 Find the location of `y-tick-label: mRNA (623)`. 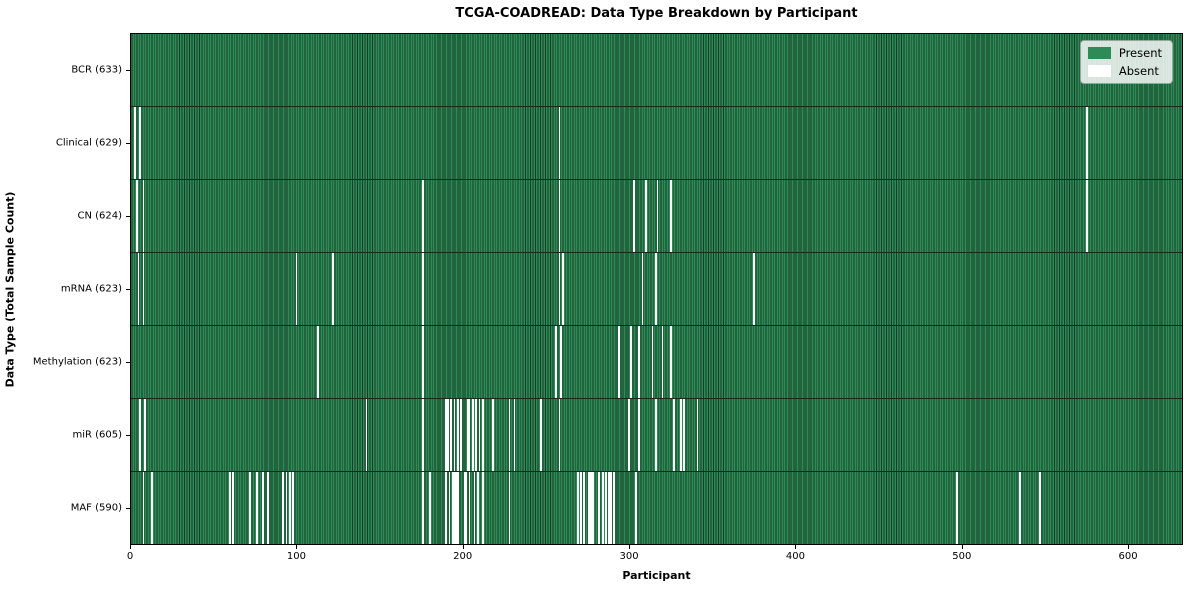

y-tick-label: mRNA (623) is located at coordinates (91, 289).